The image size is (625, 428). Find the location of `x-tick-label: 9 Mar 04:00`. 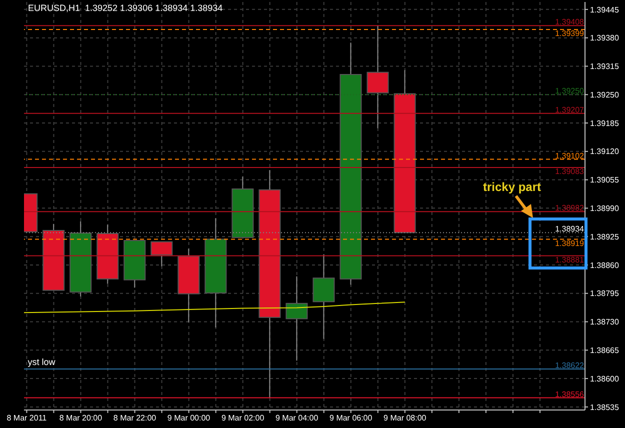

x-tick-label: 9 Mar 04:00 is located at coordinates (297, 418).